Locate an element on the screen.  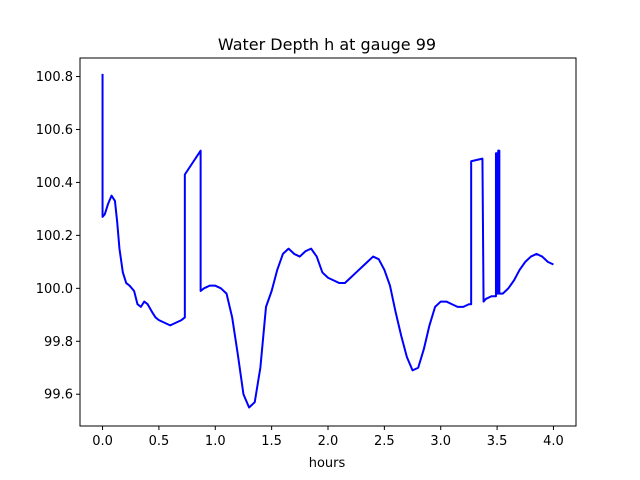
x-tick-label: 3.0 is located at coordinates (440, 441).